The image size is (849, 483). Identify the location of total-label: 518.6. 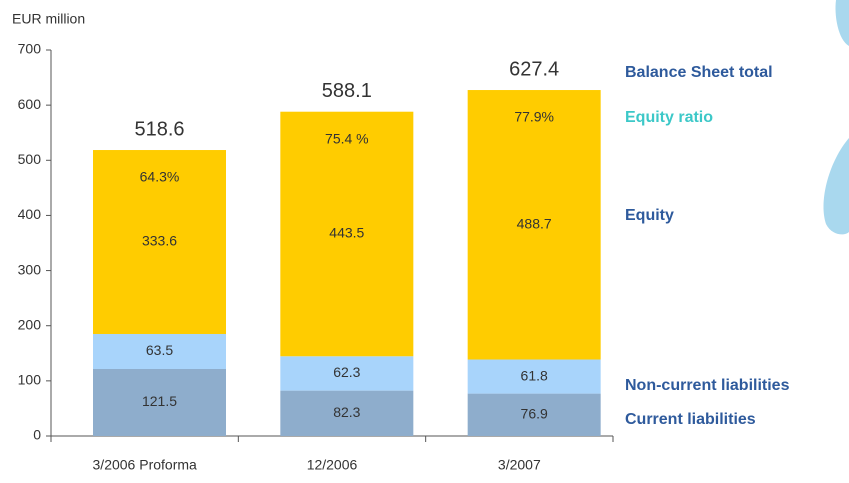
(159, 129).